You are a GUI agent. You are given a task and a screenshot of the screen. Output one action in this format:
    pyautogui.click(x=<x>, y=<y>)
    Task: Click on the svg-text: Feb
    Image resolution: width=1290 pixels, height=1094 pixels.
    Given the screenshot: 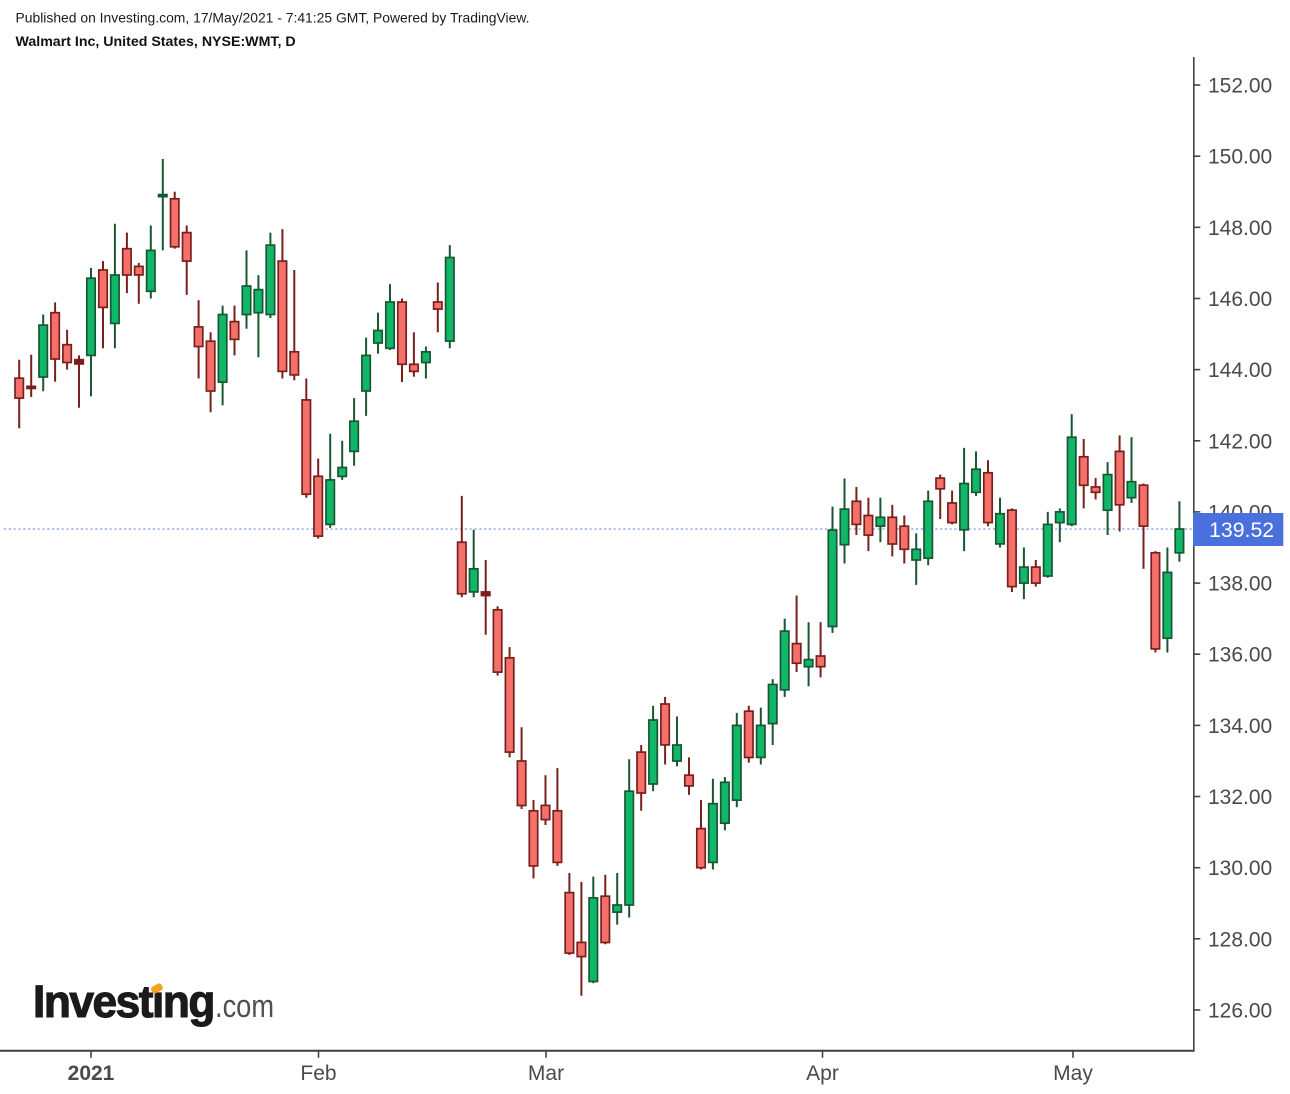 What is the action you would take?
    pyautogui.click(x=318, y=1073)
    